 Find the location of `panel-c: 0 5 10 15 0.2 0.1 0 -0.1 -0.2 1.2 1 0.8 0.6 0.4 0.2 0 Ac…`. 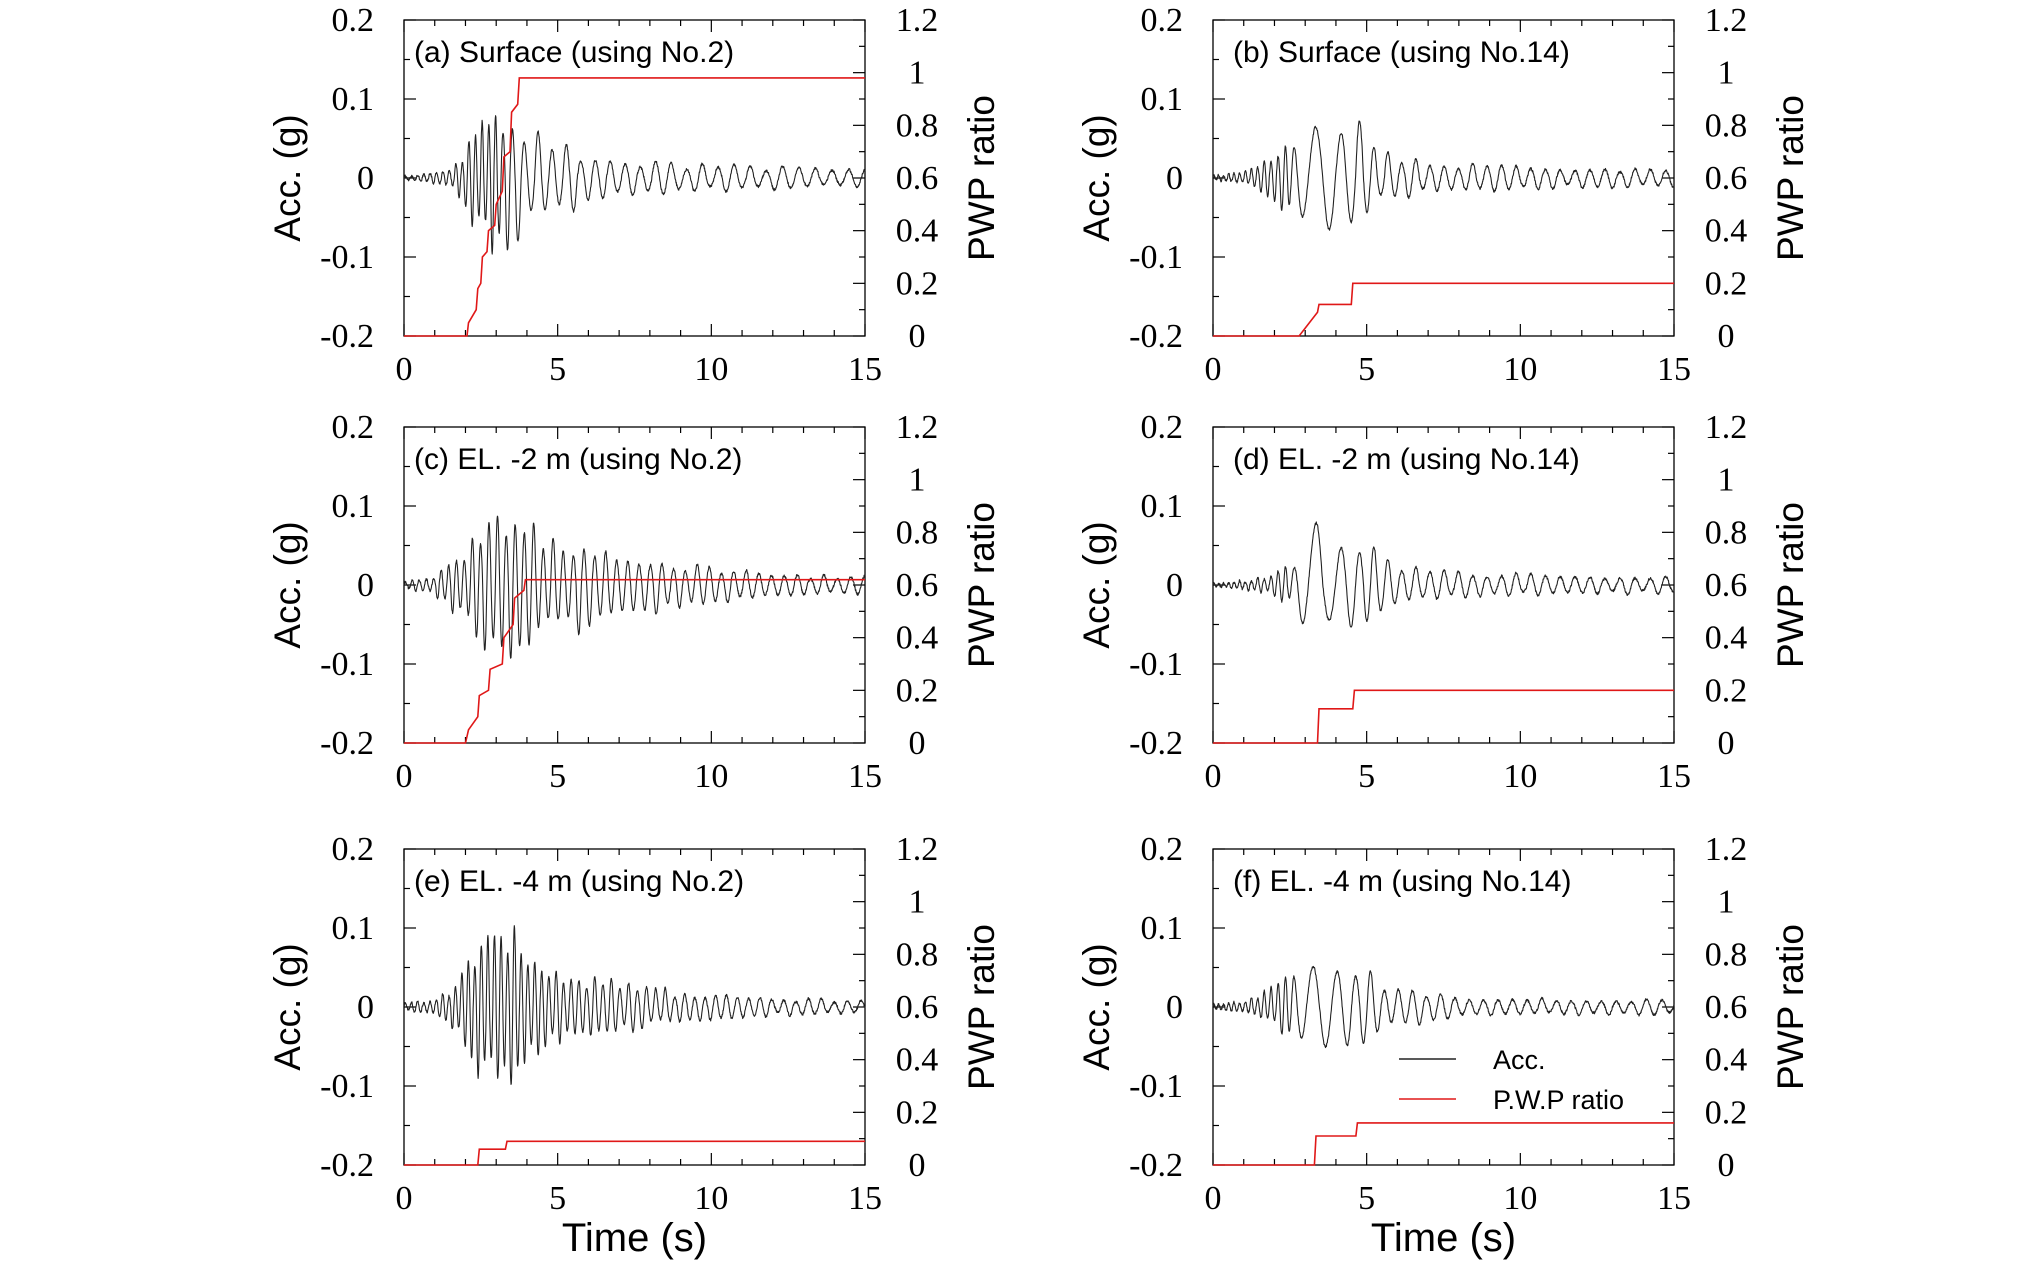

panel-c: 0 5 10 15 0.2 0.1 0 -0.1 -0.2 1.2 1 0.8 0.6 0.4 0.2 0 Ac… is located at coordinates (634, 602).